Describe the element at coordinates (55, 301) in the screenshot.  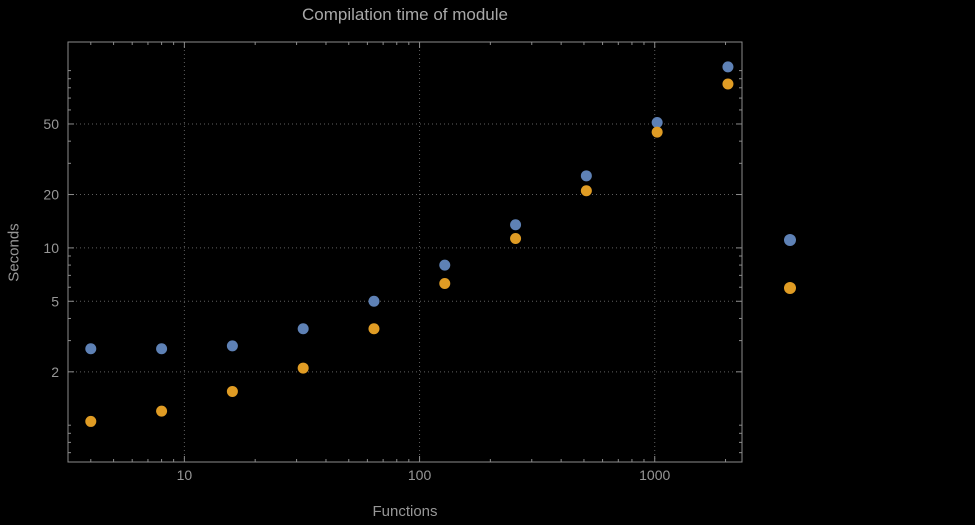
I see `tick-label: 5` at that location.